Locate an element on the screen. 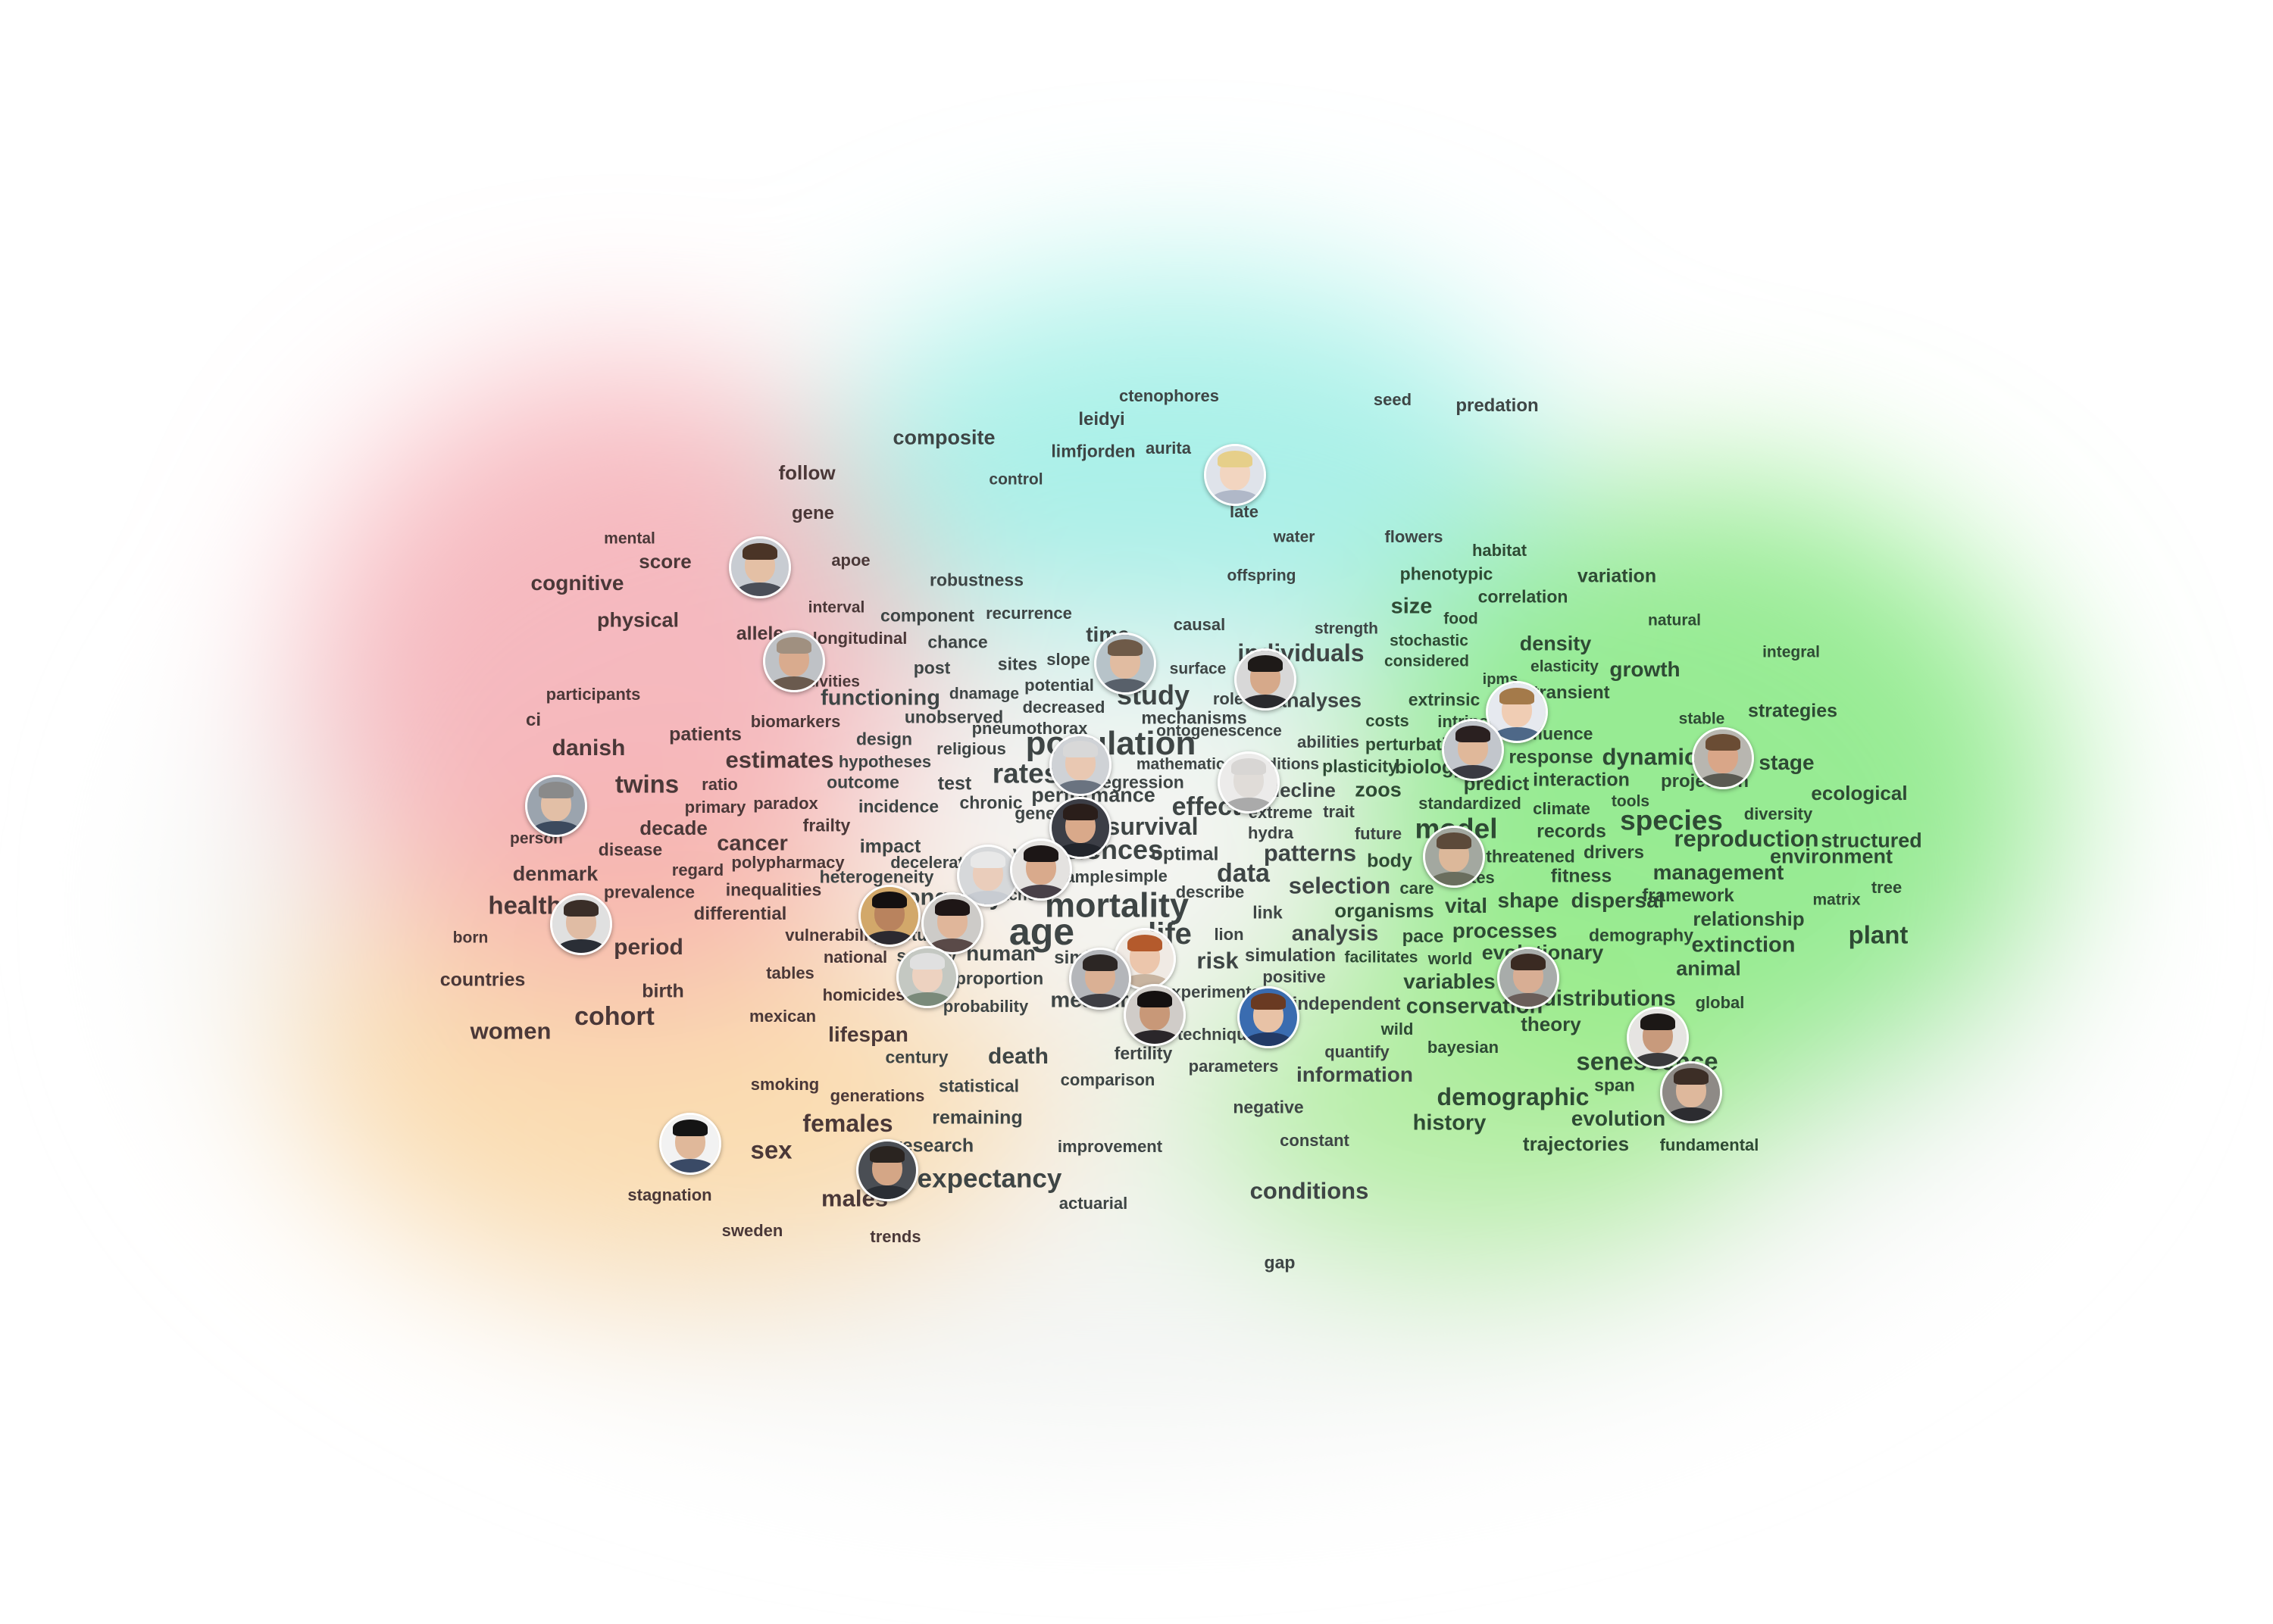 The width and height of the screenshot is (2273, 1624). topic-word-gene: gene is located at coordinates (813, 513).